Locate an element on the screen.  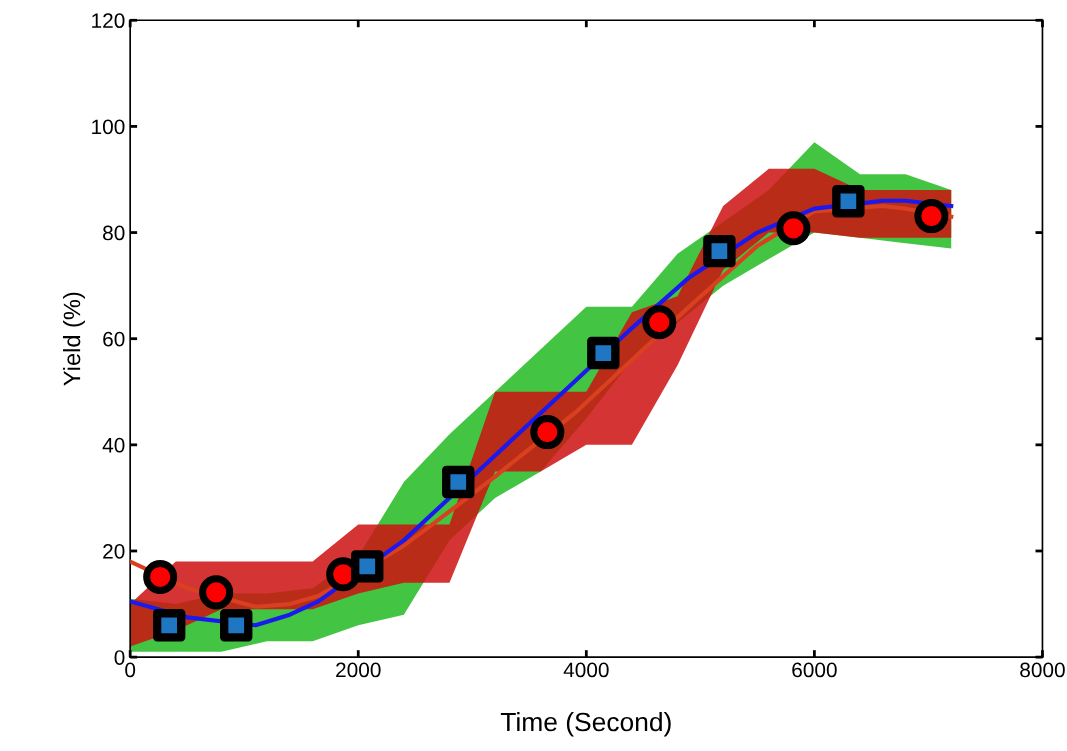
y-tick-label: 0 is located at coordinates (119, 657).